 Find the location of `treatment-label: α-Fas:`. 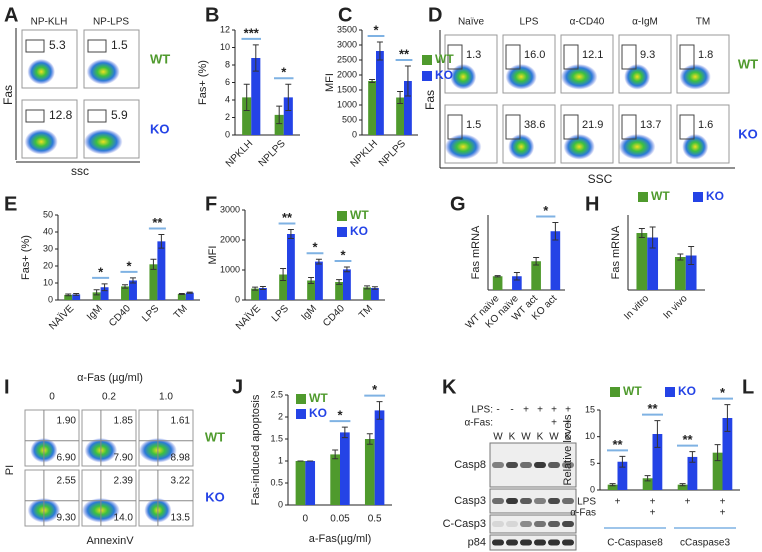

treatment-label: α-Fas: is located at coordinates (478, 423).